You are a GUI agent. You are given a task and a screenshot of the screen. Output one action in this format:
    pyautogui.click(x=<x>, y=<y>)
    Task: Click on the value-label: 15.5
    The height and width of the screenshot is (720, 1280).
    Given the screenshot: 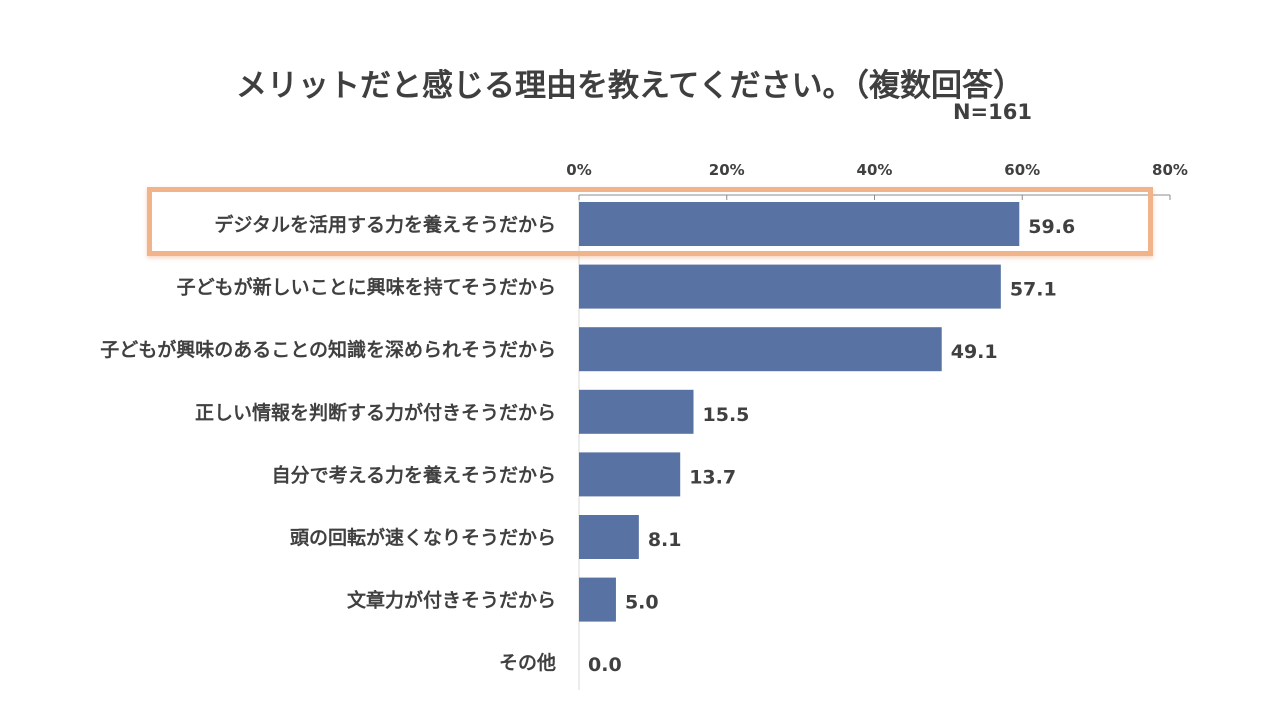 What is the action you would take?
    pyautogui.click(x=726, y=415)
    